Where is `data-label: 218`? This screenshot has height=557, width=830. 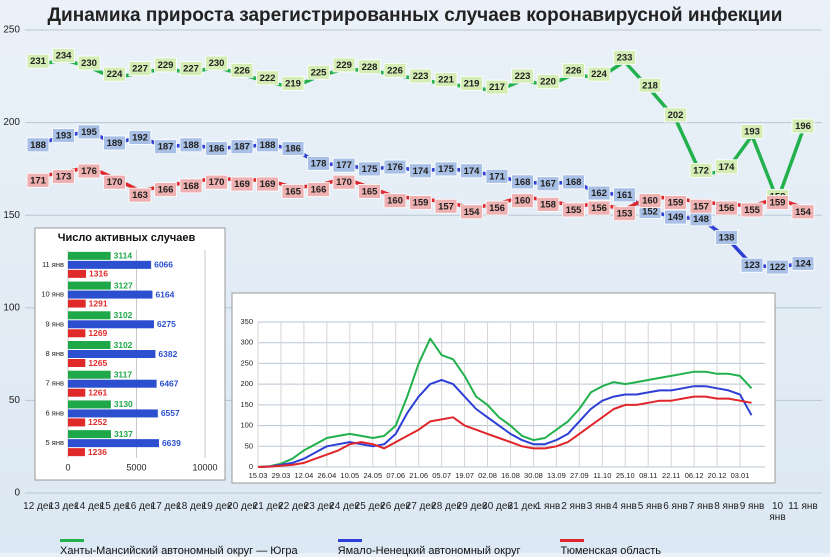 data-label: 218 is located at coordinates (650, 85).